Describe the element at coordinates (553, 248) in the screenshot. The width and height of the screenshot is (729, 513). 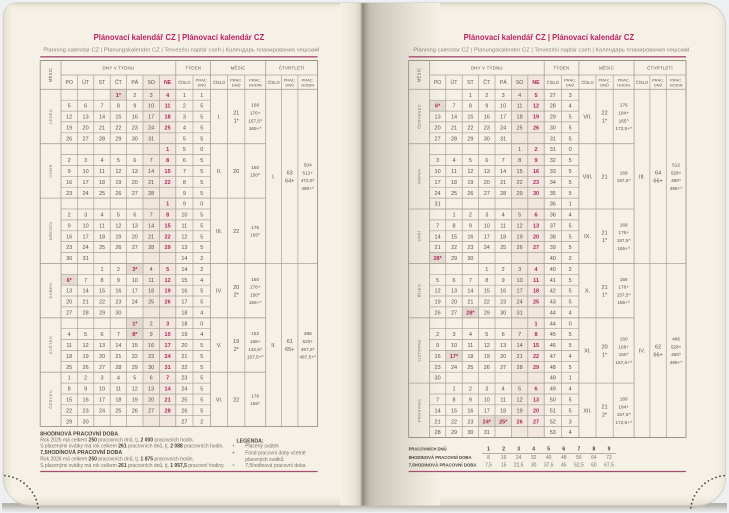
I see `svg-text: 39` at that location.